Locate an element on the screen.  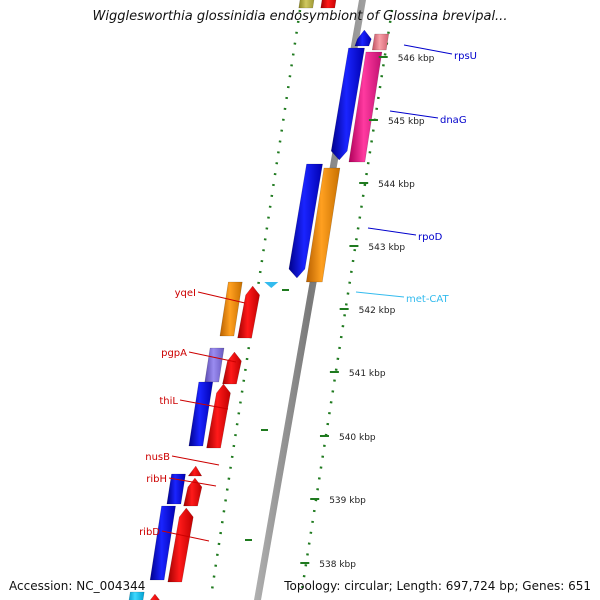
topology-value: circular is located at coordinates (366, 586).